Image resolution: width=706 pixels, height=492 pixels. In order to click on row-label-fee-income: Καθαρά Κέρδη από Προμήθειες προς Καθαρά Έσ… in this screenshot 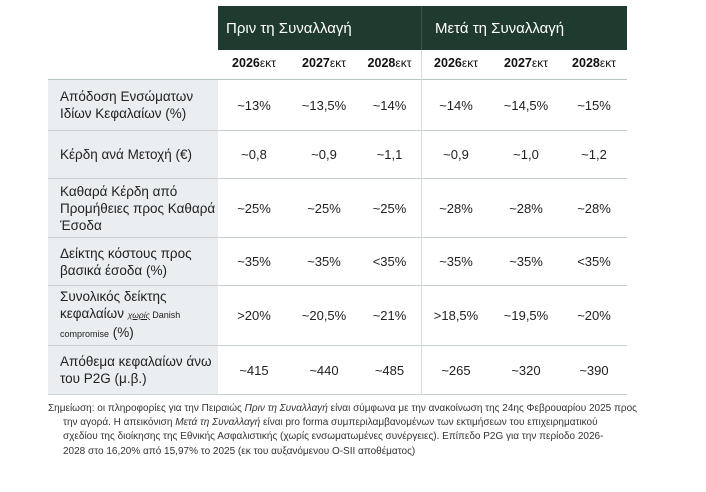, I will do `click(133, 208)`.